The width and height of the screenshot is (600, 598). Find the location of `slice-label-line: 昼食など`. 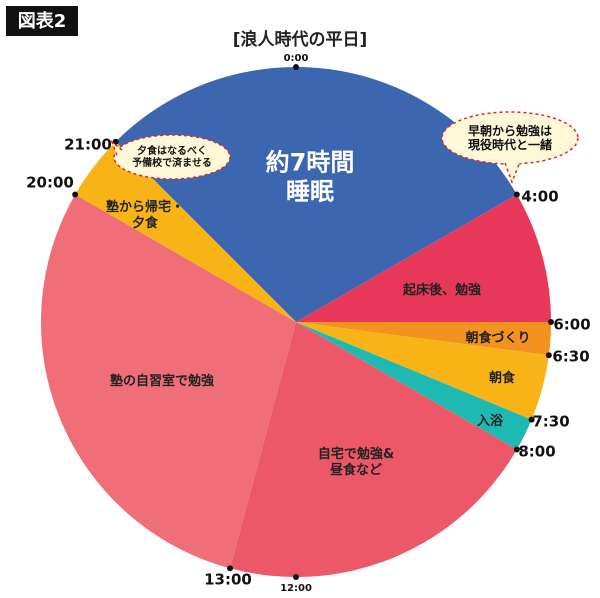

slice-label-line: 昼食など is located at coordinates (356, 469).